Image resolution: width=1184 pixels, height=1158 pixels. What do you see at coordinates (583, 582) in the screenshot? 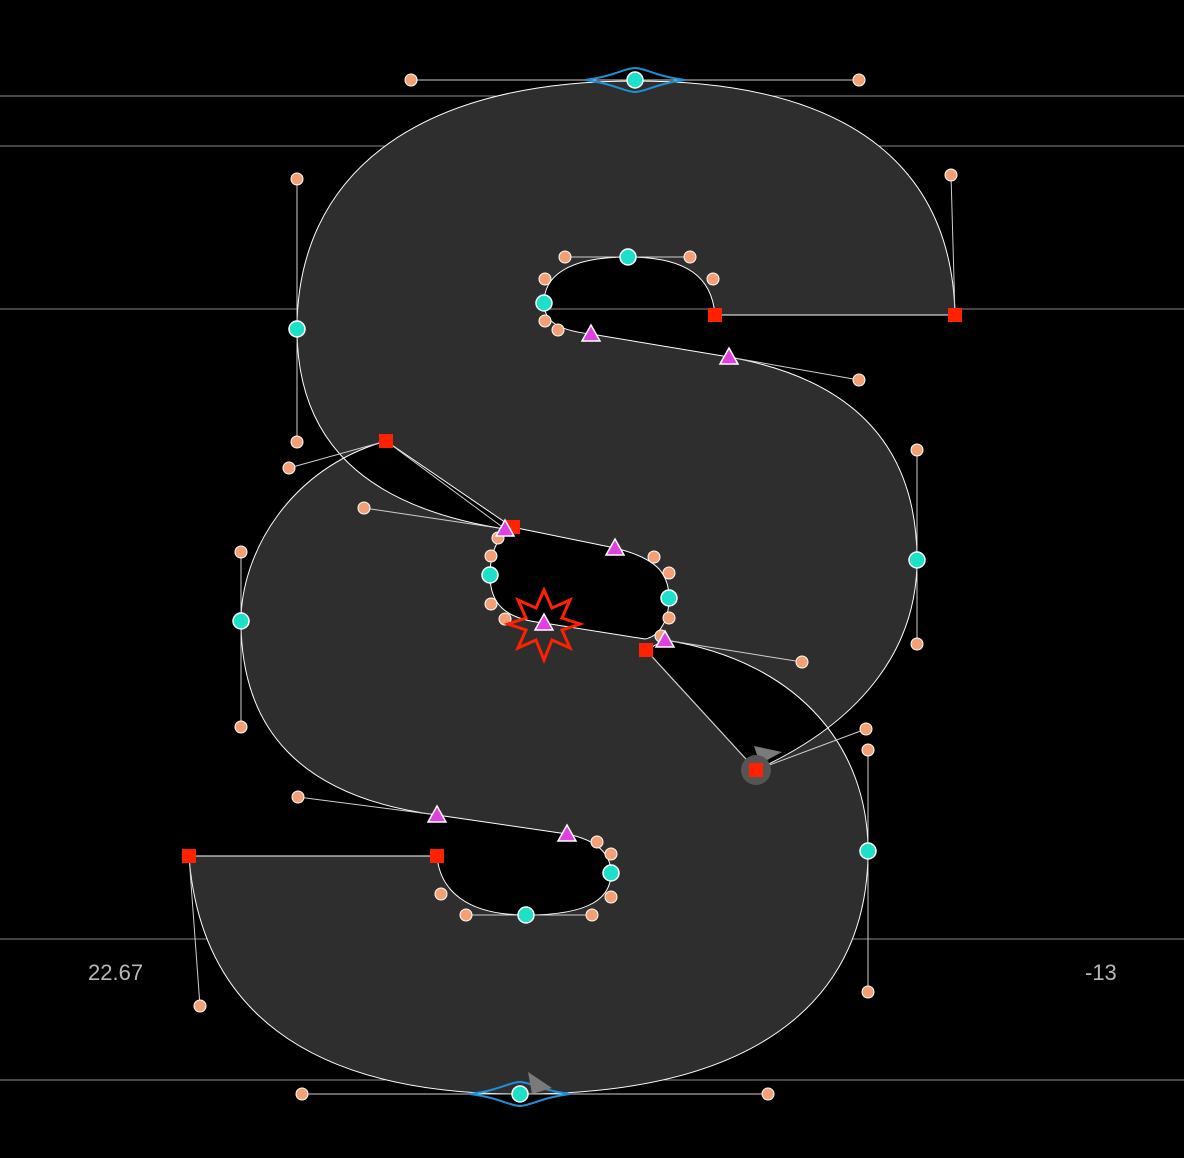
I see `tangent-nodes` at bounding box center [583, 582].